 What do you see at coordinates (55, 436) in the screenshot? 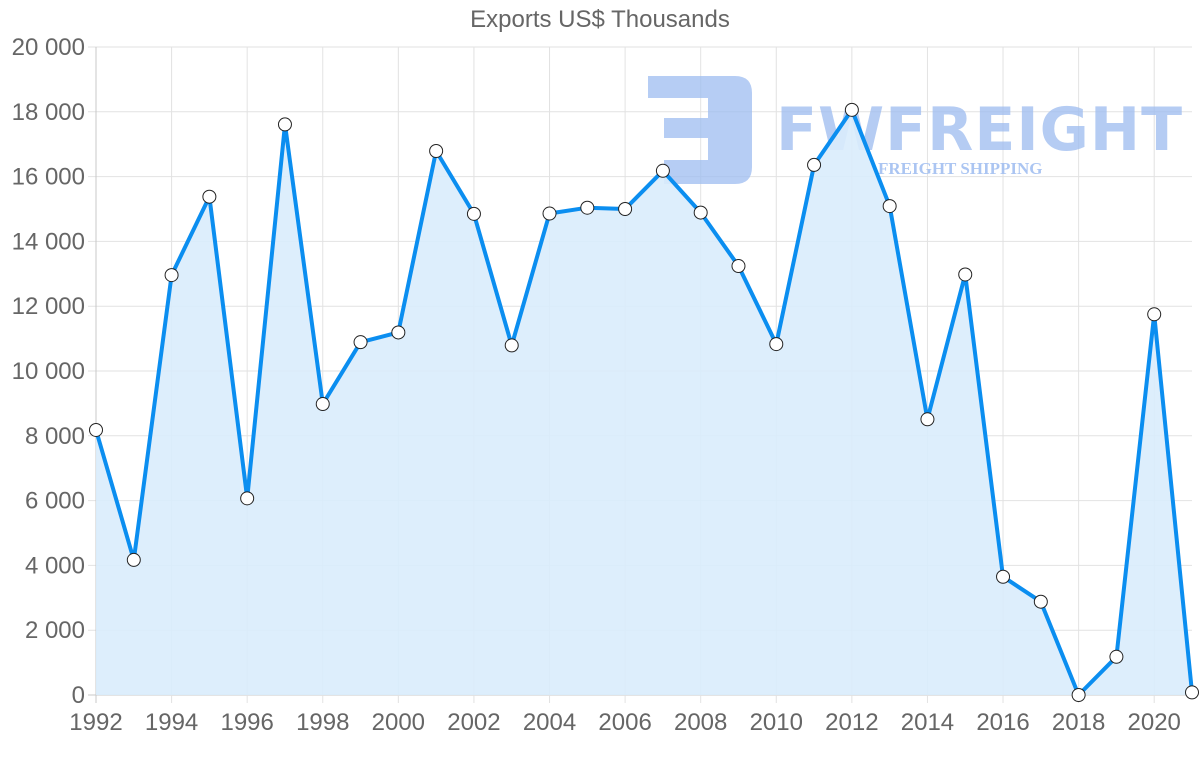
I see `y-tick-label: 8 000` at bounding box center [55, 436].